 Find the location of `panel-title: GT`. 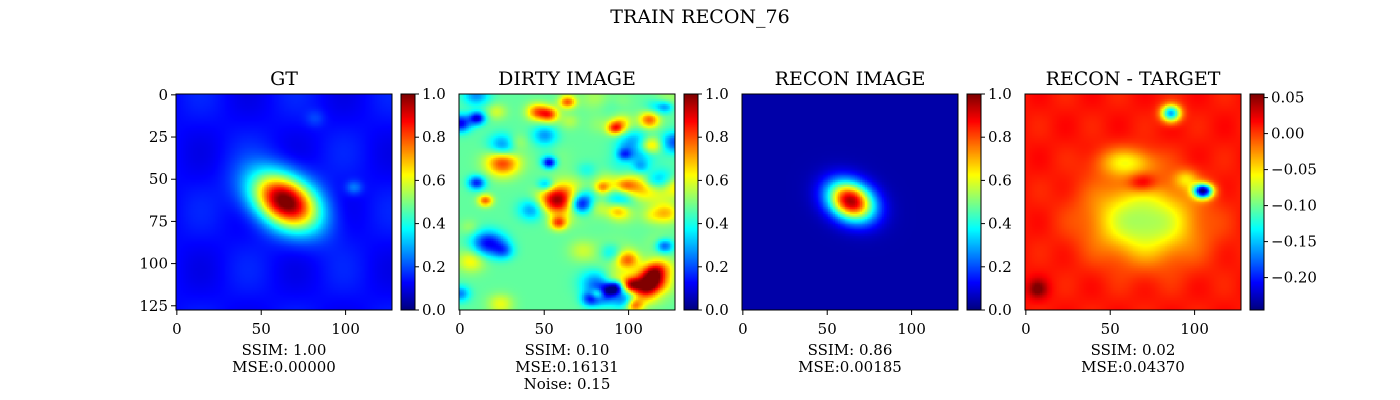

panel-title: GT is located at coordinates (284, 79).